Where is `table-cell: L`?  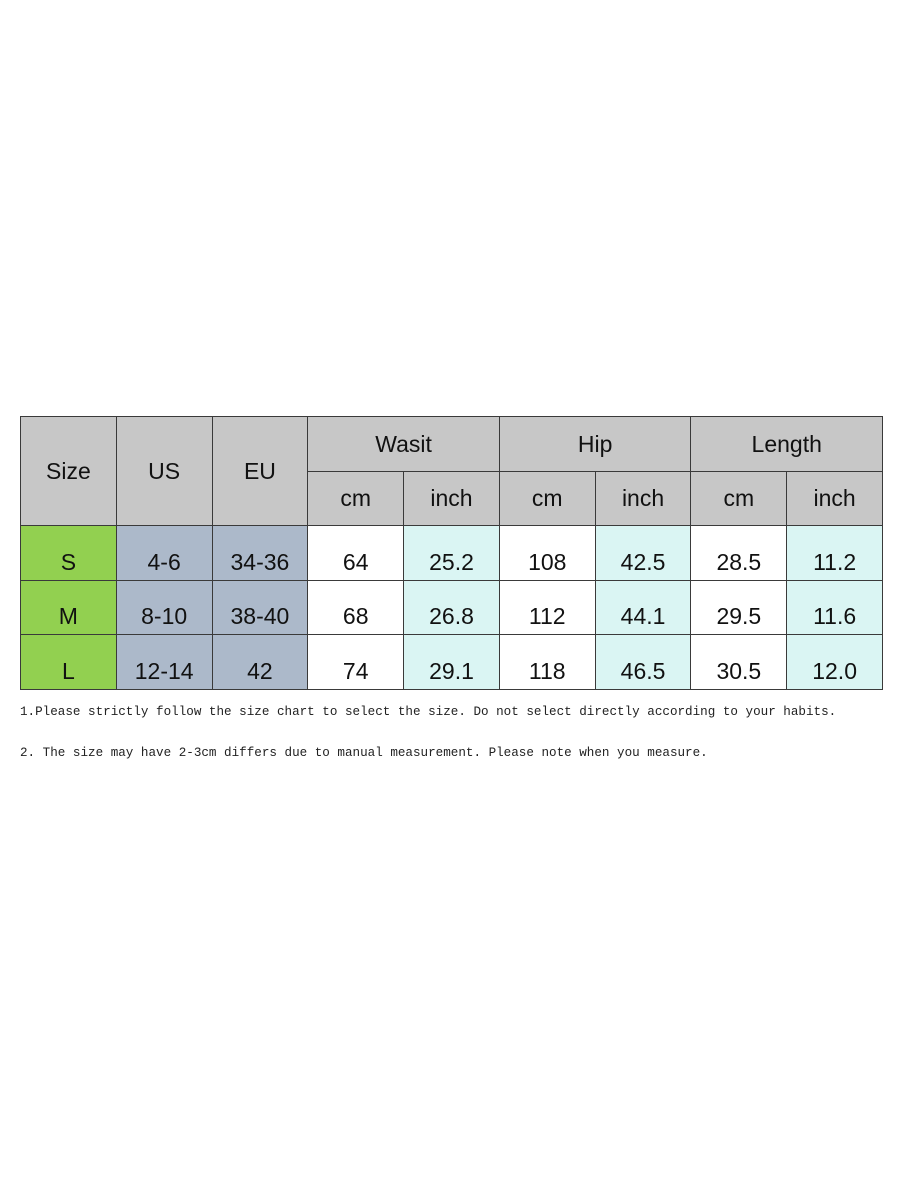
table-cell: L is located at coordinates (68, 662).